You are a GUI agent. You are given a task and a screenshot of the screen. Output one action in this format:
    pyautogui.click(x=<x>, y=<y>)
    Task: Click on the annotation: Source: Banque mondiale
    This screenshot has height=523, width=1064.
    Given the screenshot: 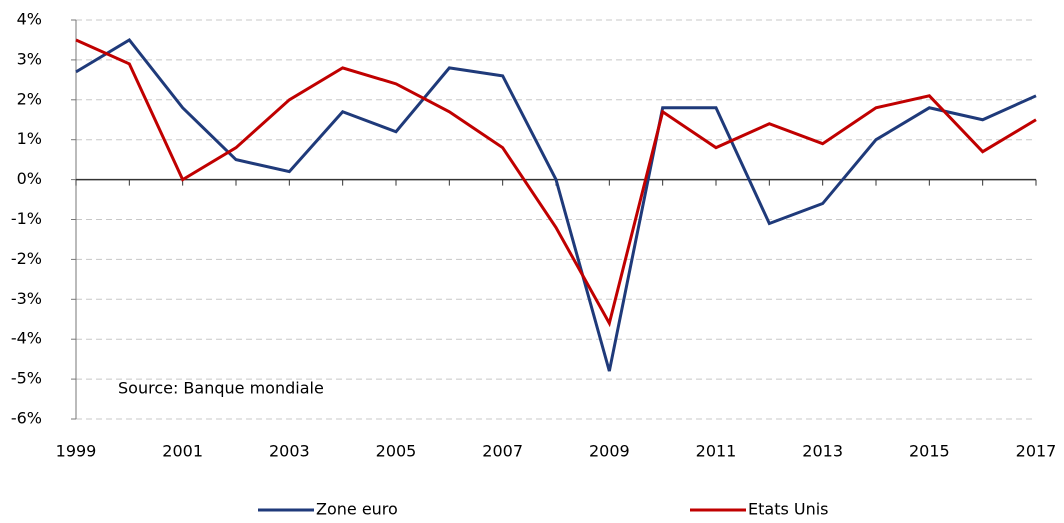 What is the action you would take?
    pyautogui.click(x=221, y=388)
    